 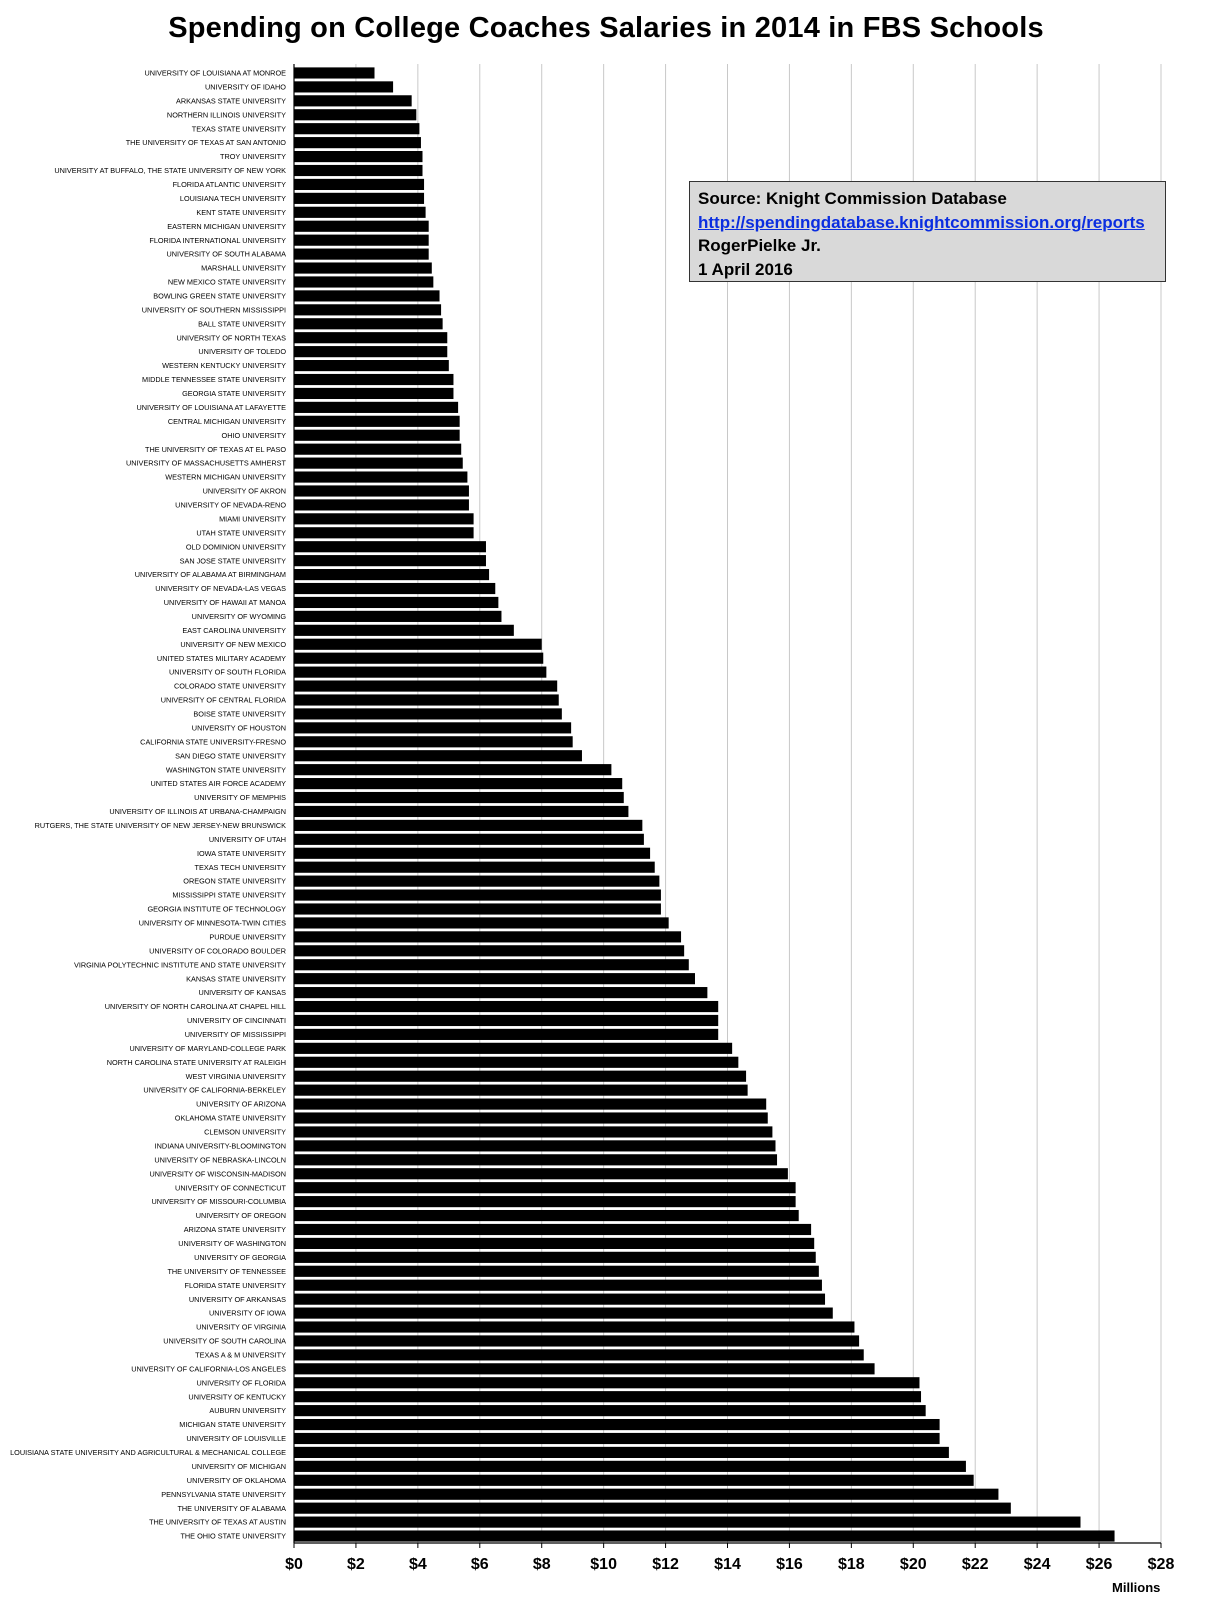 I want to click on category-label: COLORADO STATE UNIVERSITY, so click(x=230, y=686).